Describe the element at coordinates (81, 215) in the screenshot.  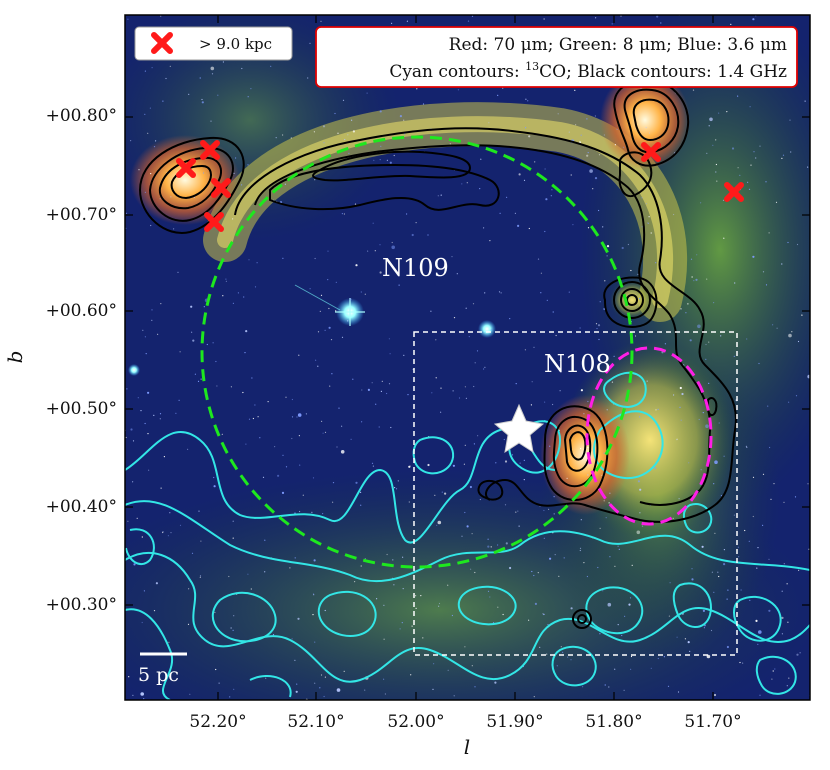
I see `y-tick-label: +00.70°` at that location.